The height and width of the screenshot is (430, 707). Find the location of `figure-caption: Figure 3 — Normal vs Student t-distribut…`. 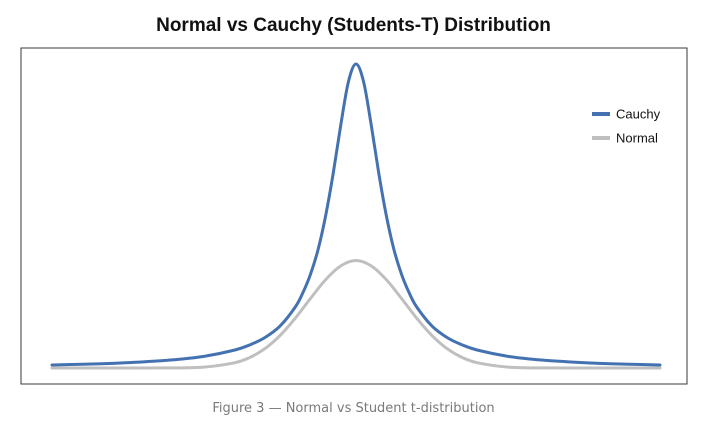

figure-caption: Figure 3 — Normal vs Student t-distribut… is located at coordinates (353, 408).